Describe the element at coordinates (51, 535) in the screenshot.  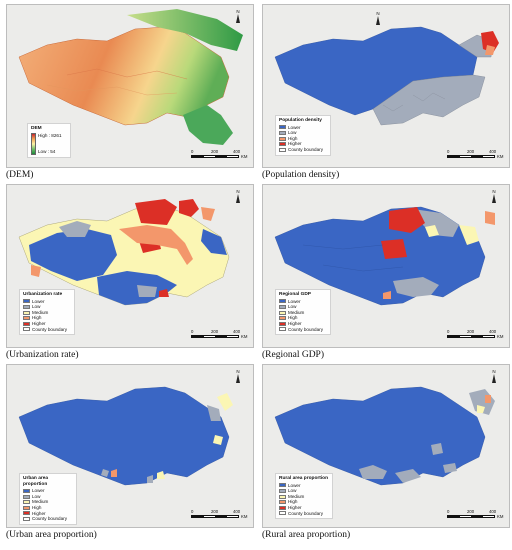
I see `caption-urban-area-proportion: (Urban area proportion)` at that location.